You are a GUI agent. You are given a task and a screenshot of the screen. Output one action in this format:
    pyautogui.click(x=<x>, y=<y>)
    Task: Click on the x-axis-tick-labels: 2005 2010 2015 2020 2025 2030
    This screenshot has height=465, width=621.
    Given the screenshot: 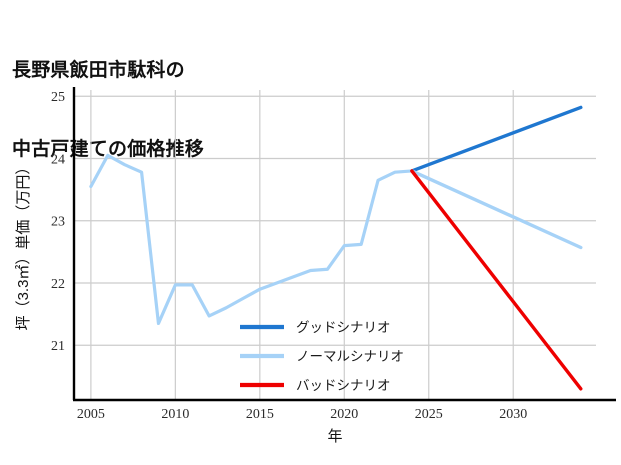 What is the action you would take?
    pyautogui.click(x=302, y=414)
    